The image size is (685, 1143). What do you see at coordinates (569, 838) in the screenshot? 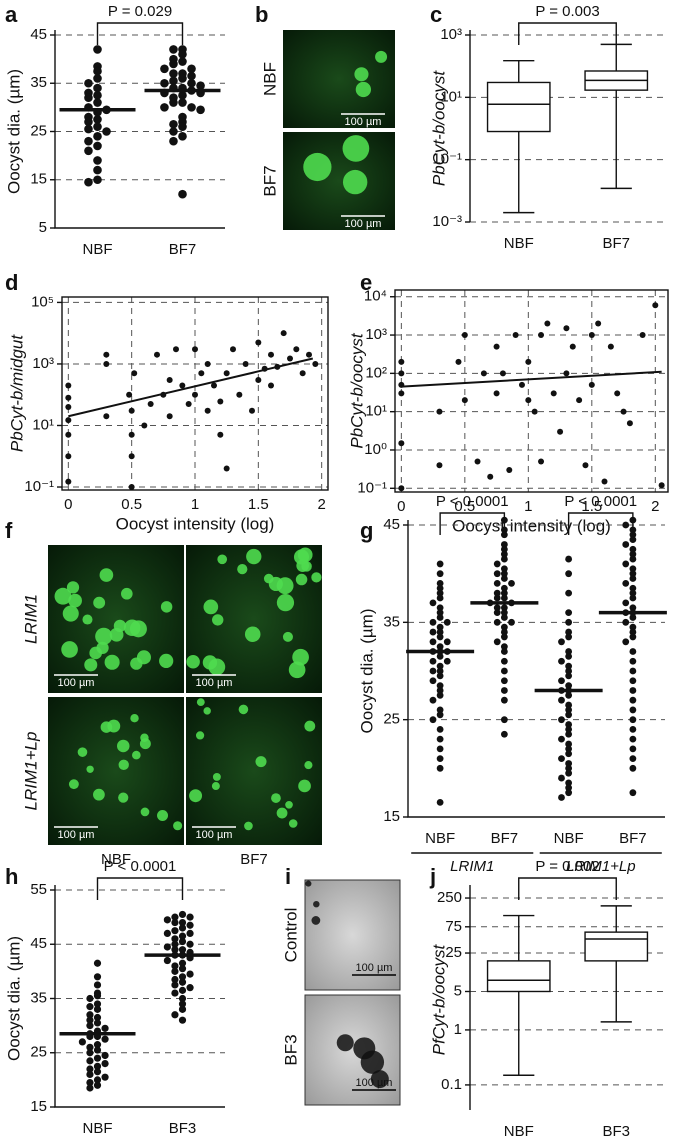
I see `x-tick-label: NBF` at bounding box center [569, 838].